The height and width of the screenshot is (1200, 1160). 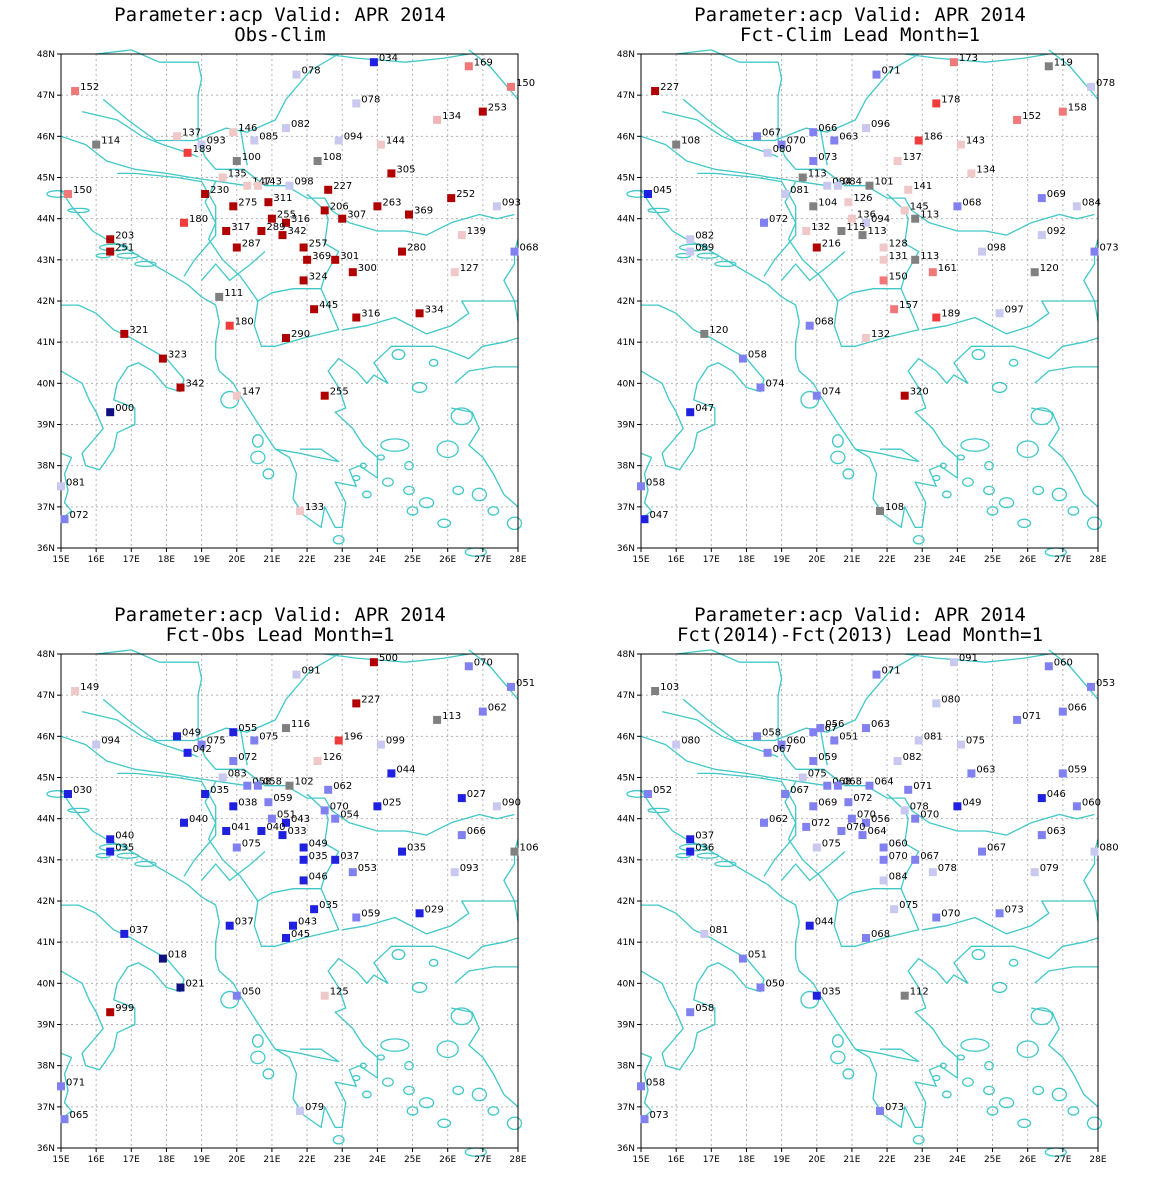 What do you see at coordinates (138, 330) in the screenshot?
I see `station-value-label: 321` at bounding box center [138, 330].